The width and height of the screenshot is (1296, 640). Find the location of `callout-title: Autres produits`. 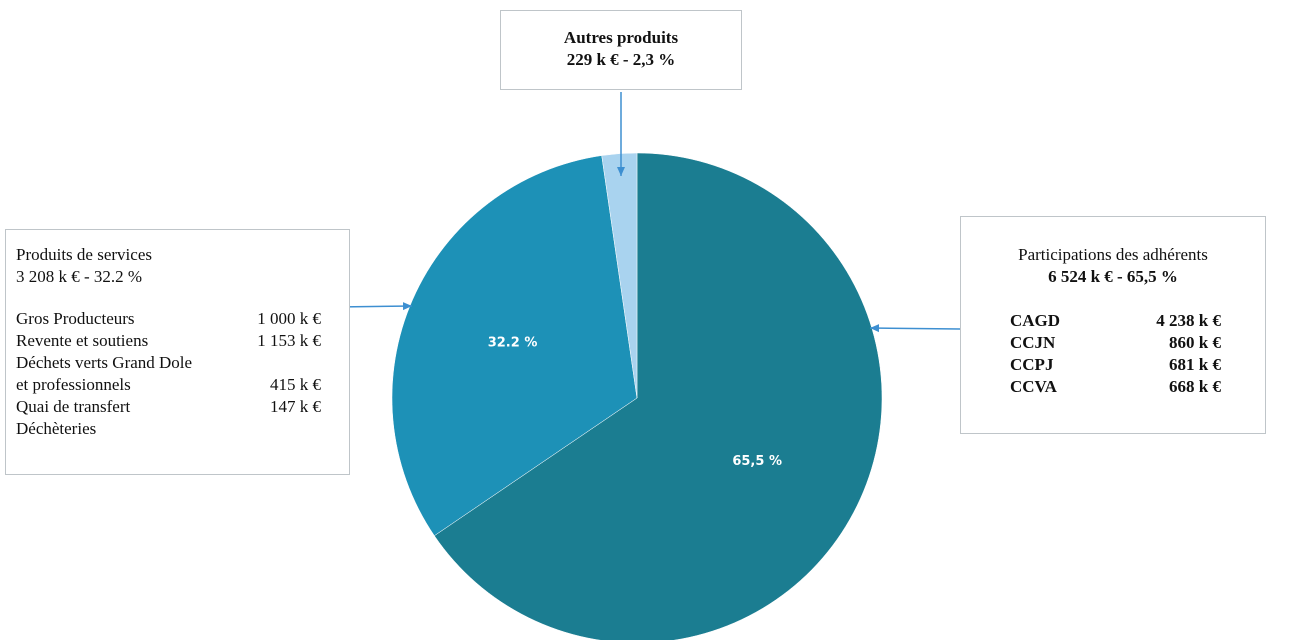

callout-title: Autres produits is located at coordinates (621, 37).